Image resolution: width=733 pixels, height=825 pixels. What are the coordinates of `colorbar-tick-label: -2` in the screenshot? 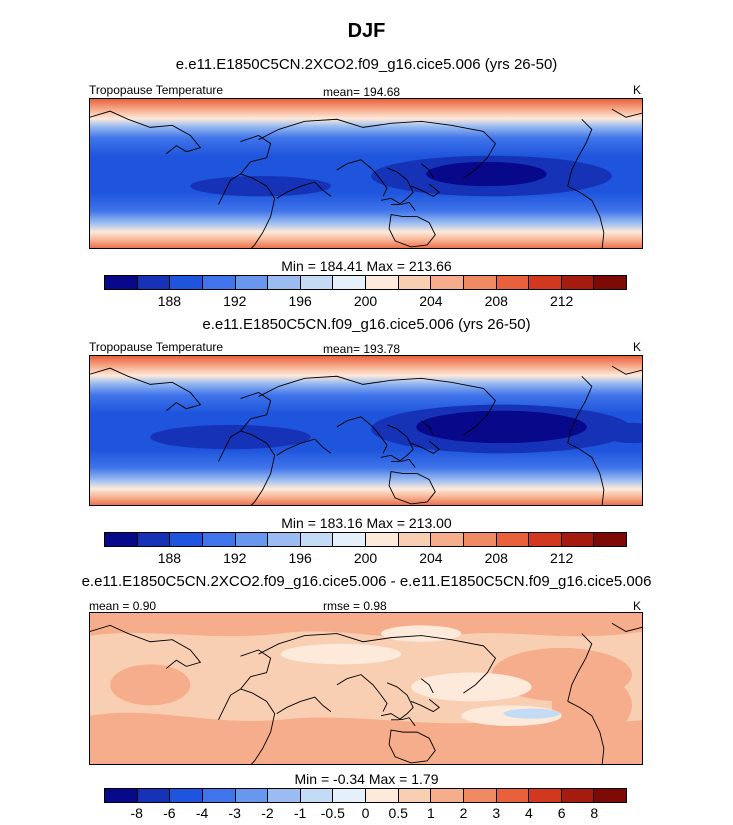 It's located at (267, 813).